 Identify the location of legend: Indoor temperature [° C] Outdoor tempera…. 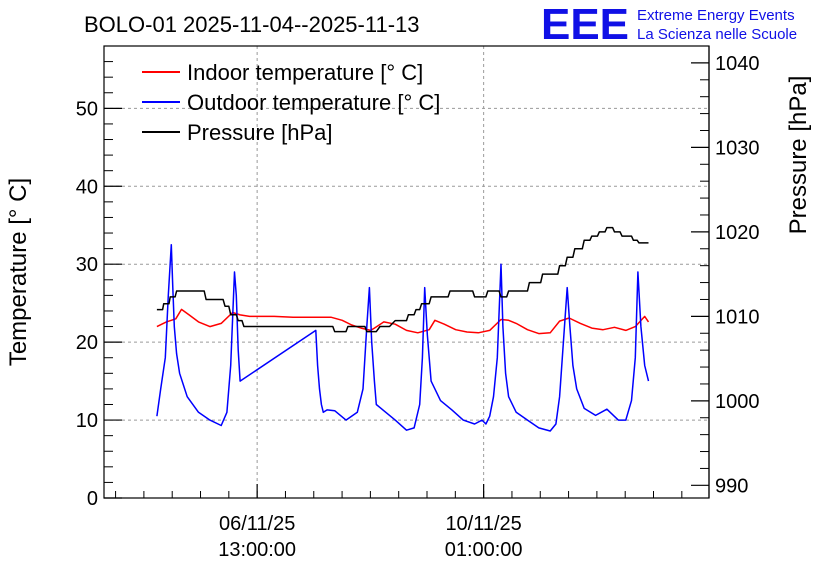
(291, 102).